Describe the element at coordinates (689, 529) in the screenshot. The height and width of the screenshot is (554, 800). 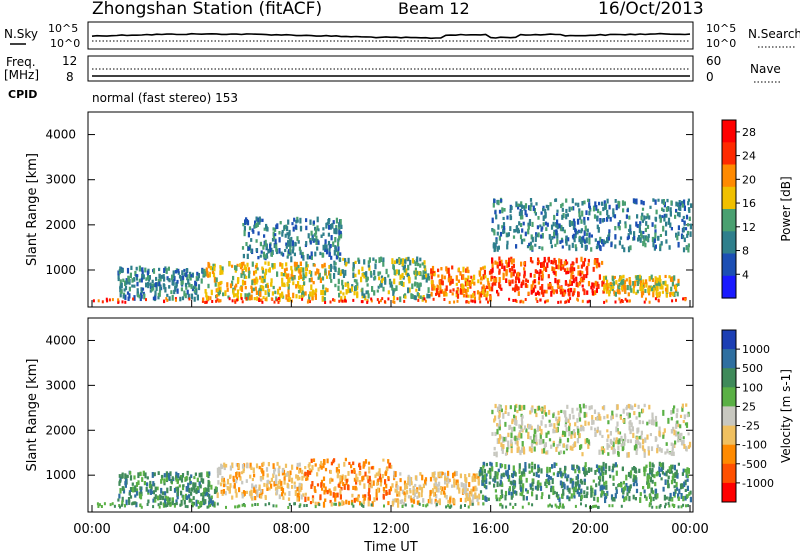
I see `x-tick-label: 00:00` at that location.